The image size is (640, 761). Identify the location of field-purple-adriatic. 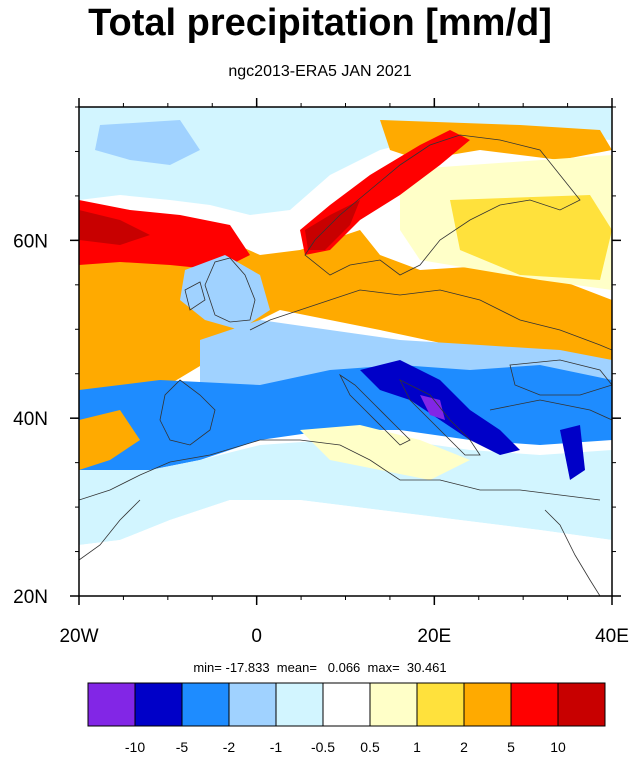
(432, 407).